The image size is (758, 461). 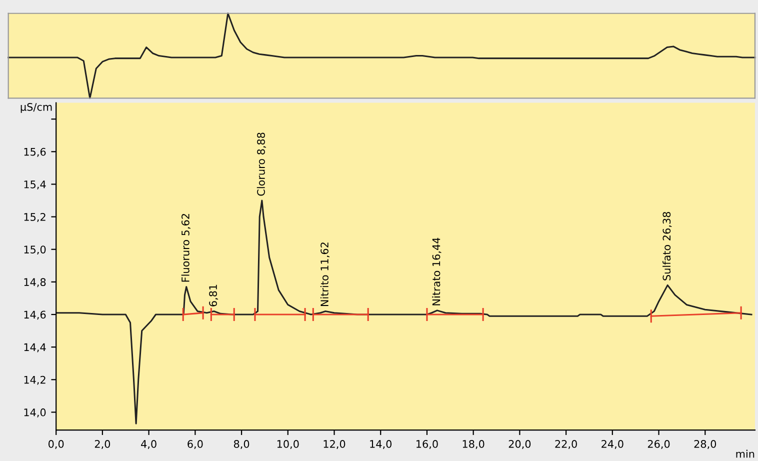 I want to click on y-tick-label: 14,4, so click(x=35, y=347).